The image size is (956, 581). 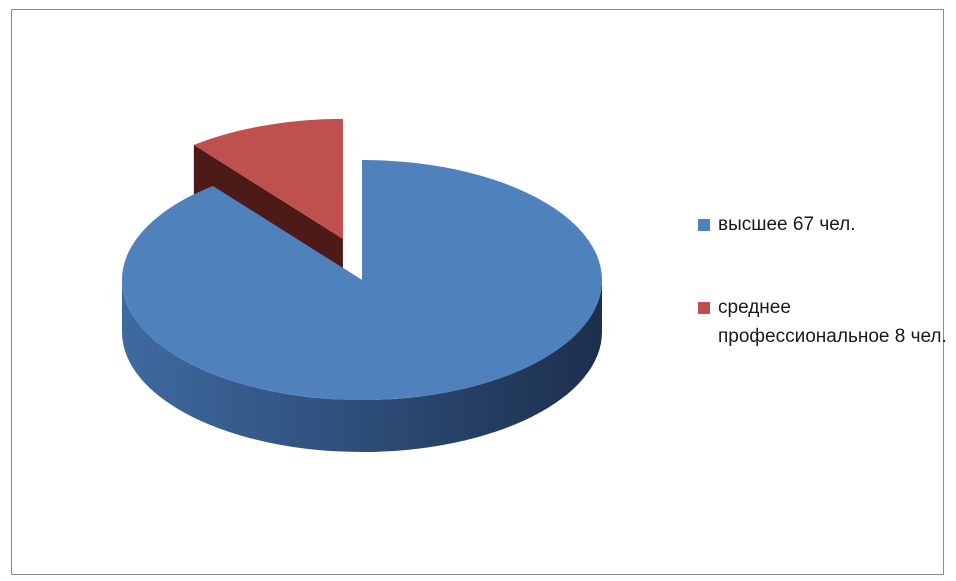 I want to click on legend-item-higher: высшее 67 чел., so click(x=825, y=224).